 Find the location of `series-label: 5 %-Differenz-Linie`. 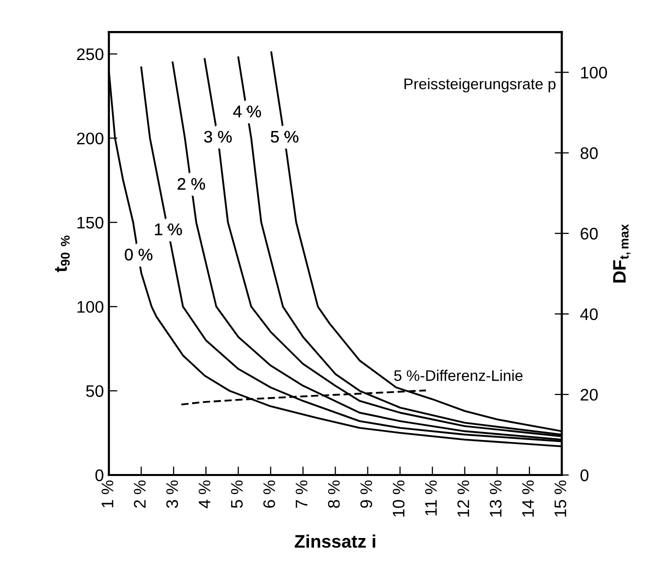

series-label: 5 %-Differenz-Linie is located at coordinates (458, 375).